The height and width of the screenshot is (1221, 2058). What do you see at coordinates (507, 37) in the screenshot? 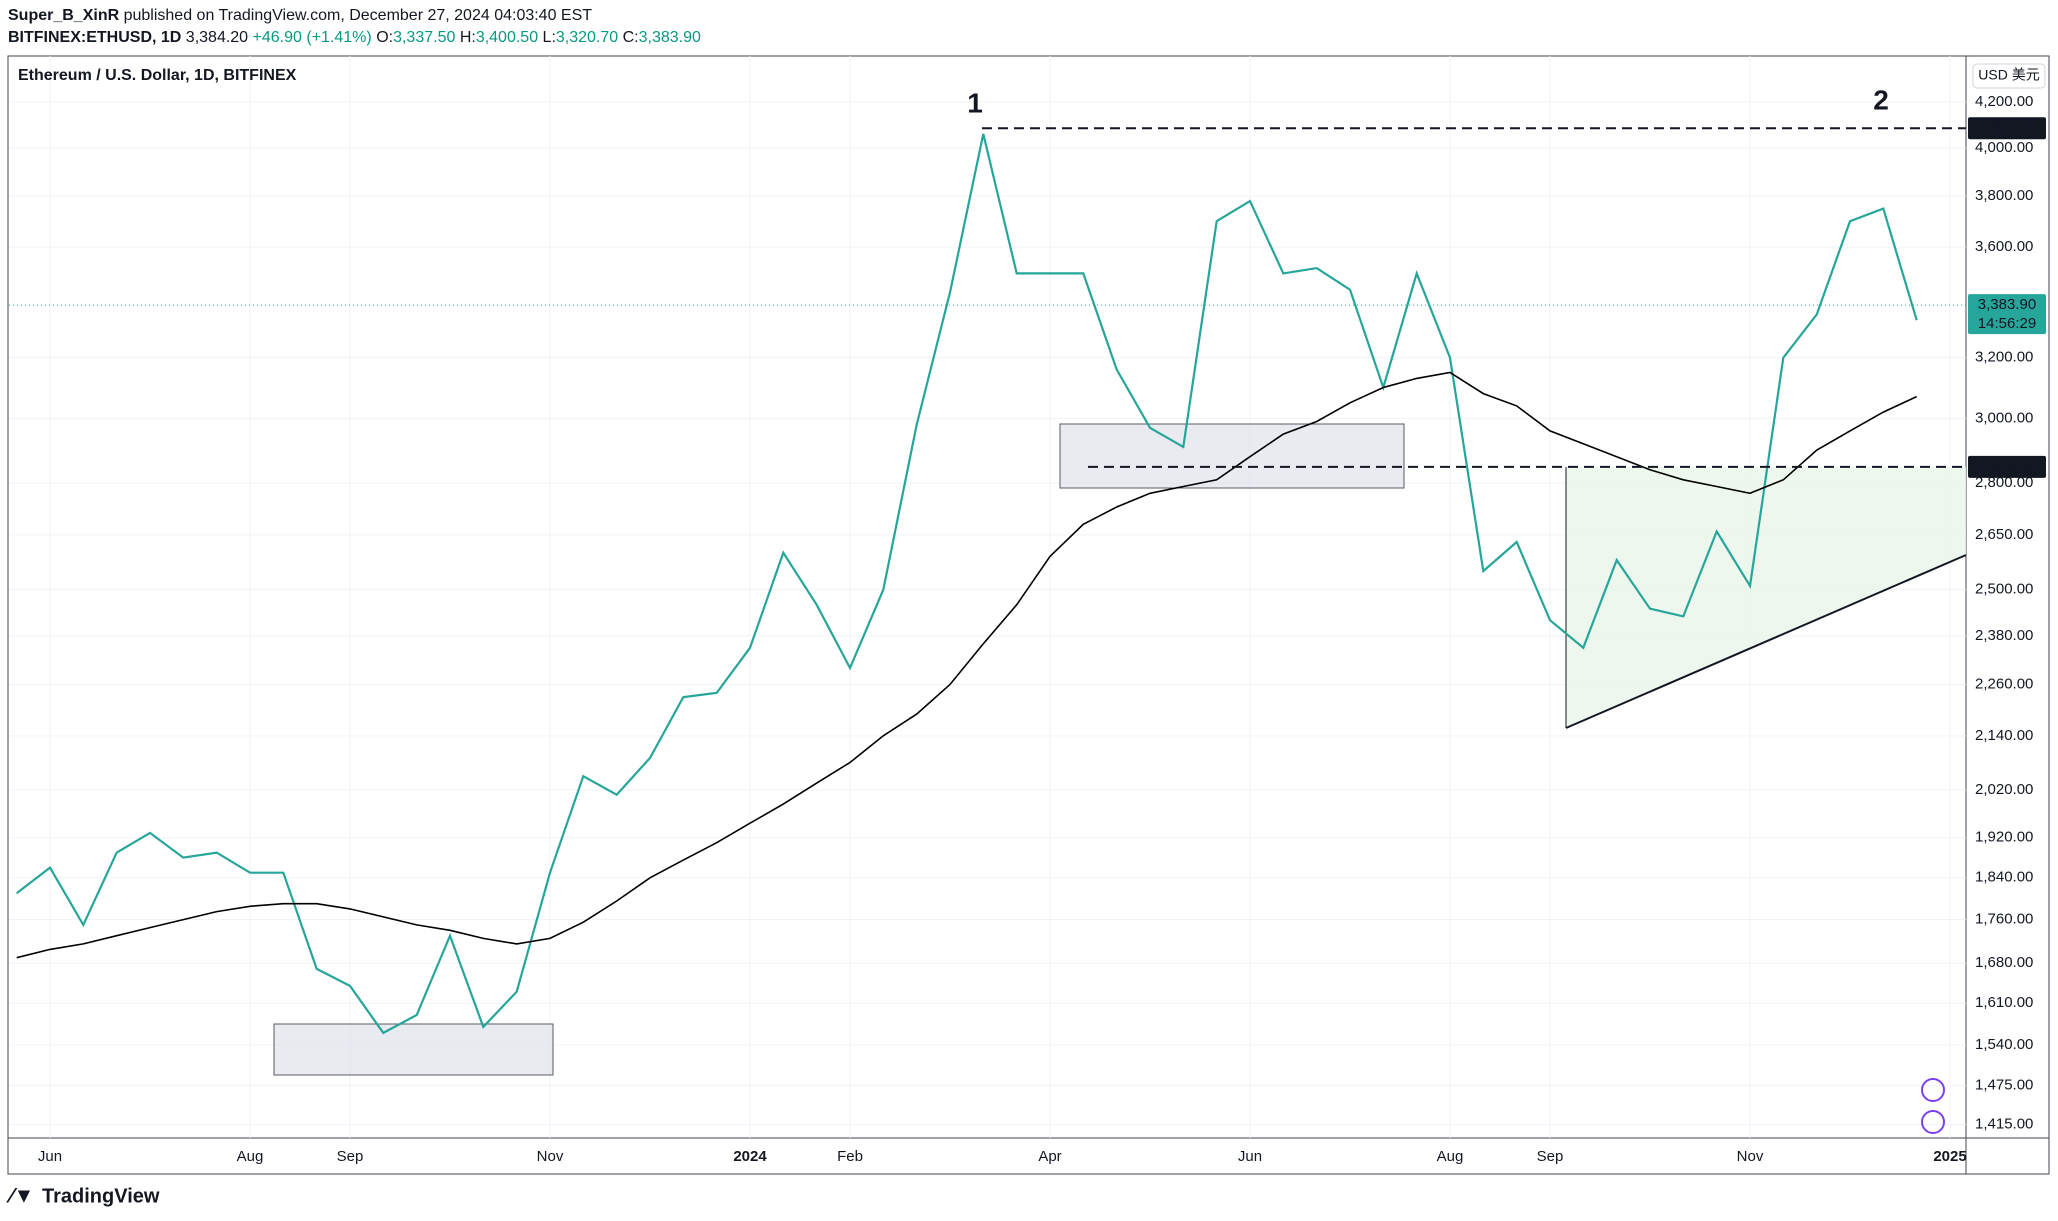
I see `h-value: 3,400.50` at bounding box center [507, 37].